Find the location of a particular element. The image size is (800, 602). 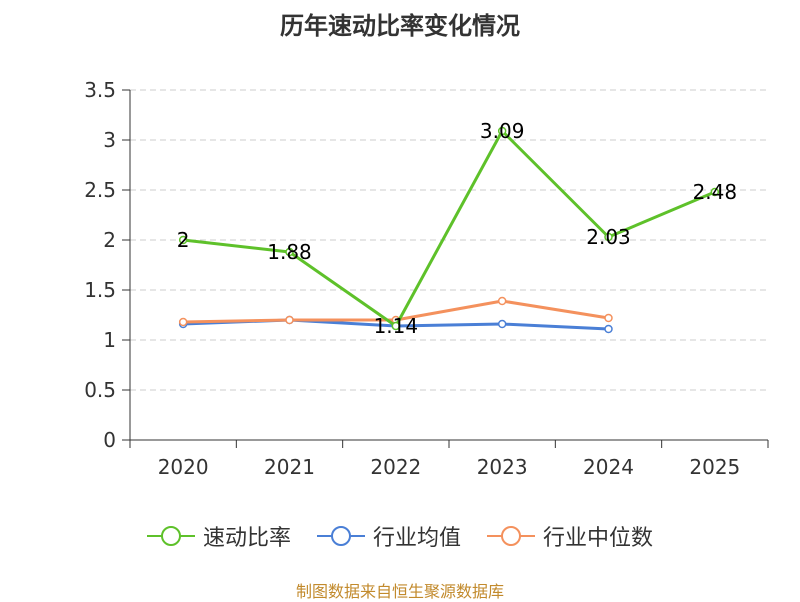

legend: 速动比率 行业均值 行业中位数 is located at coordinates (400, 536).